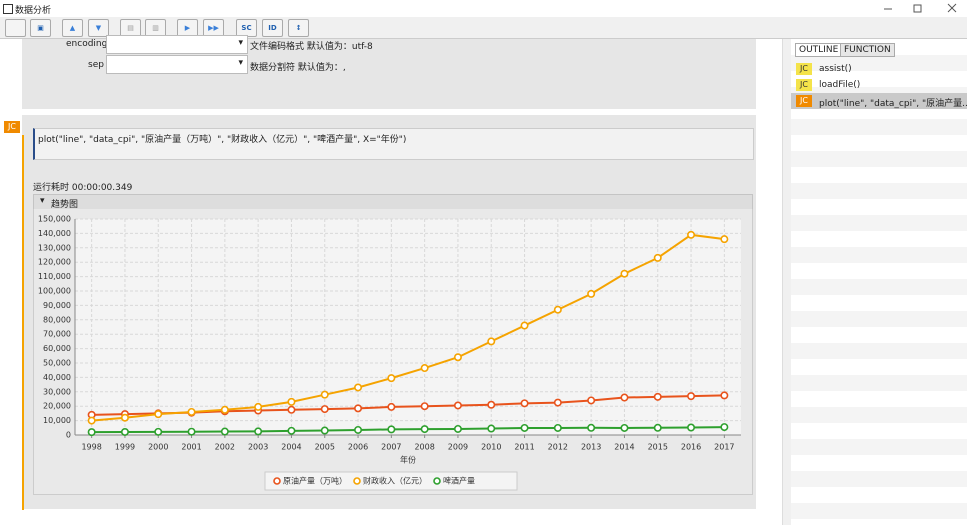 The height and width of the screenshot is (525, 967). I want to click on x-tick-label: 2003, so click(258, 447).